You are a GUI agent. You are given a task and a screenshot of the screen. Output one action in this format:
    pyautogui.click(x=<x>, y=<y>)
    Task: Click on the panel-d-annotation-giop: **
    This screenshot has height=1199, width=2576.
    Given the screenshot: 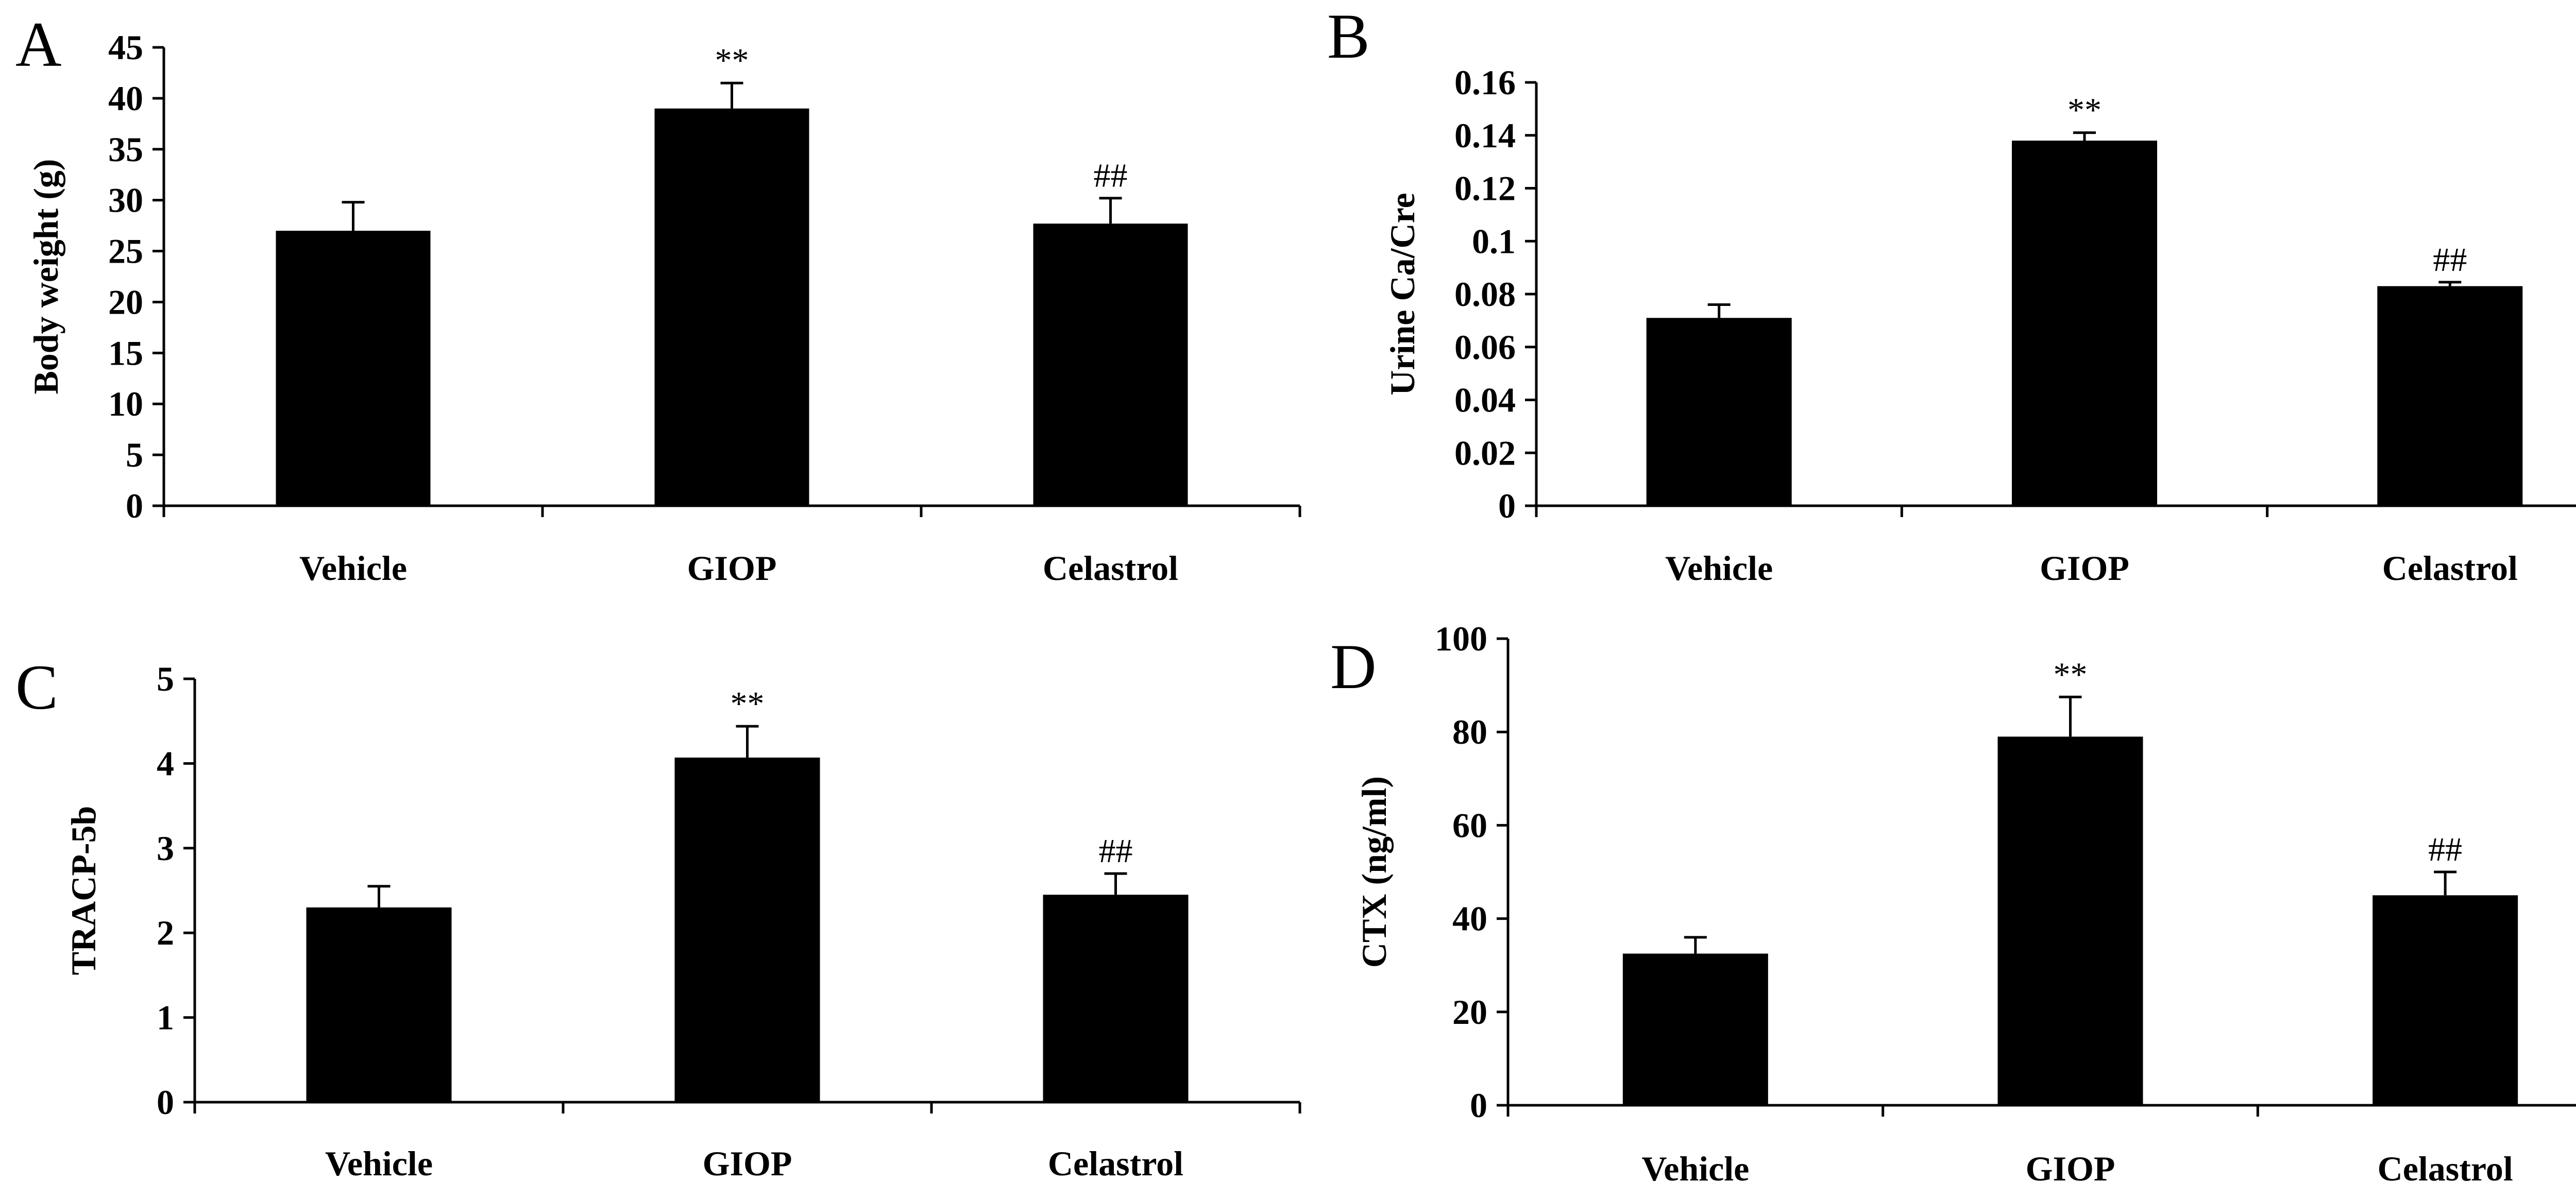 What is the action you would take?
    pyautogui.click(x=2071, y=674)
    